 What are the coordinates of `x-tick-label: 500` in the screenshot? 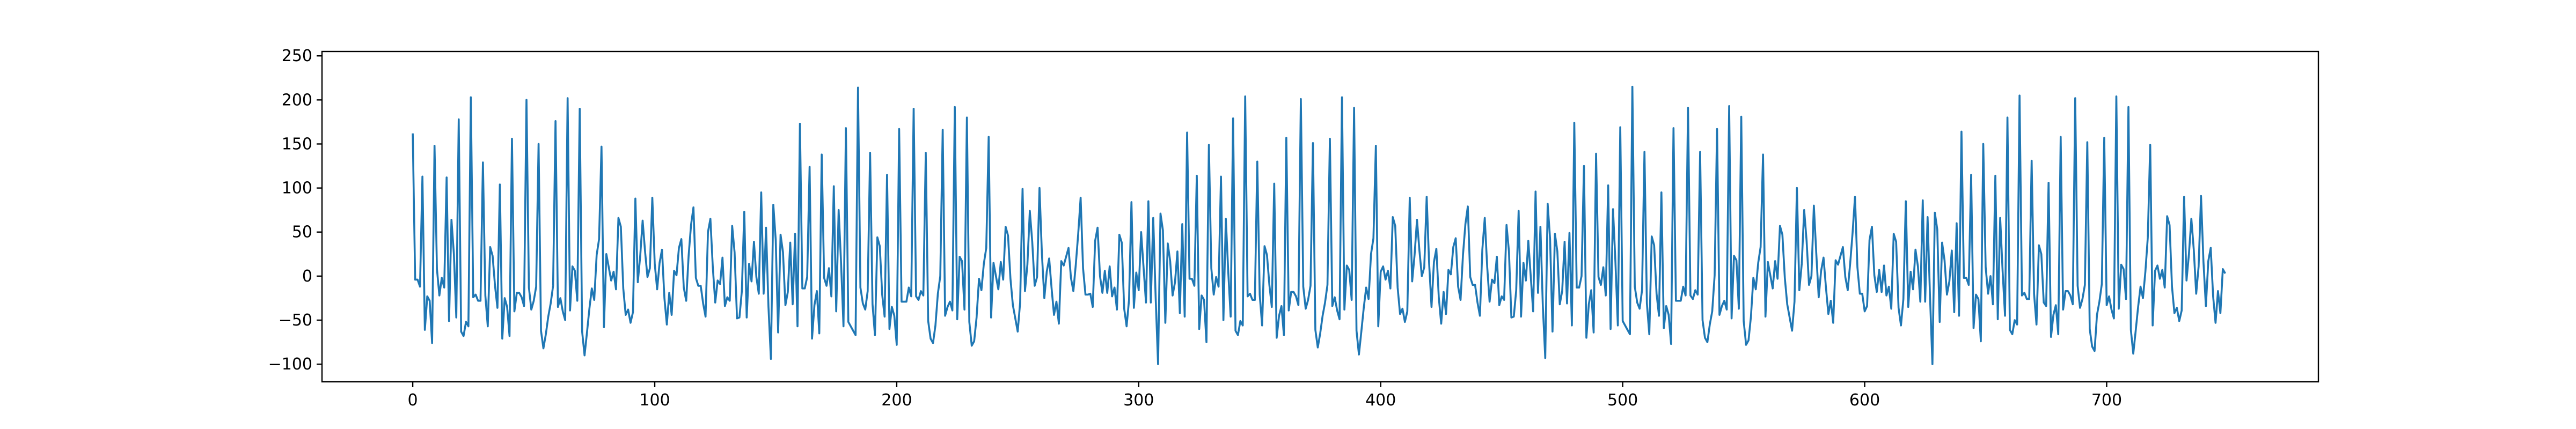 It's located at (1622, 400).